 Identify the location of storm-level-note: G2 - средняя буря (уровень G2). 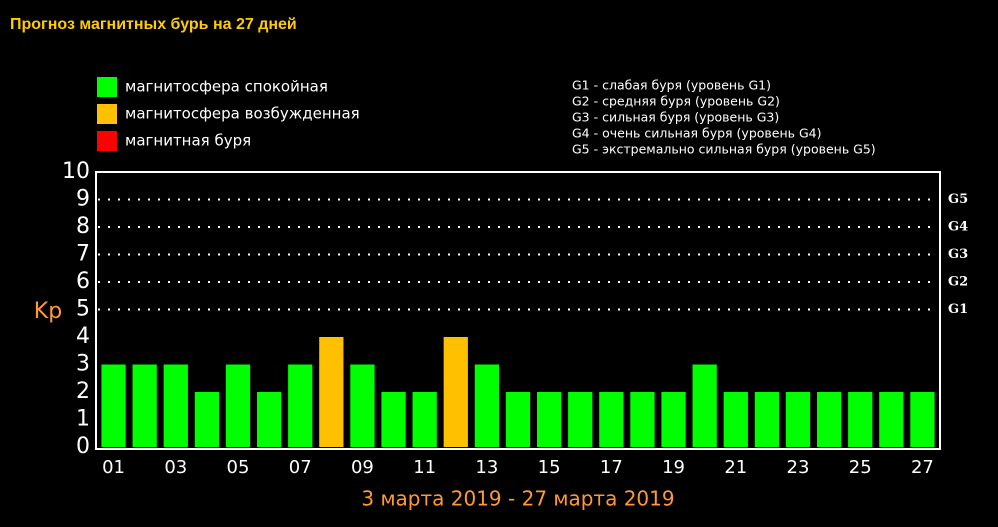
(676, 101).